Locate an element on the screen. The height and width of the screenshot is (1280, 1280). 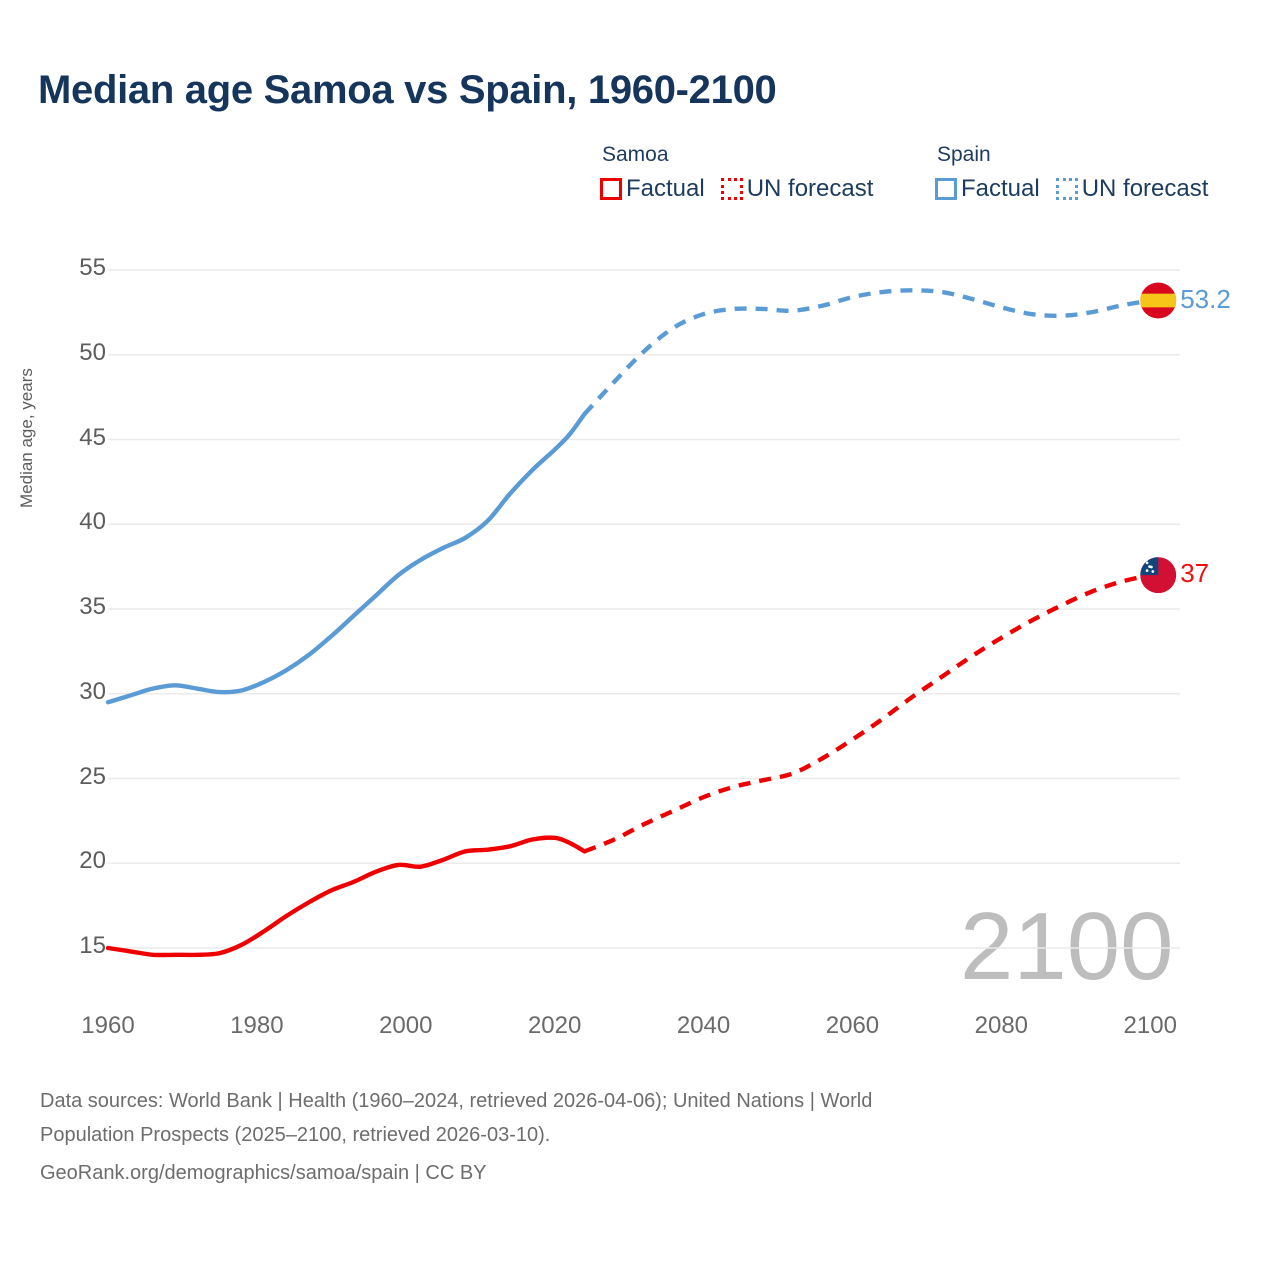
legend-label-samoa-forecast: UN forecast is located at coordinates (810, 188).